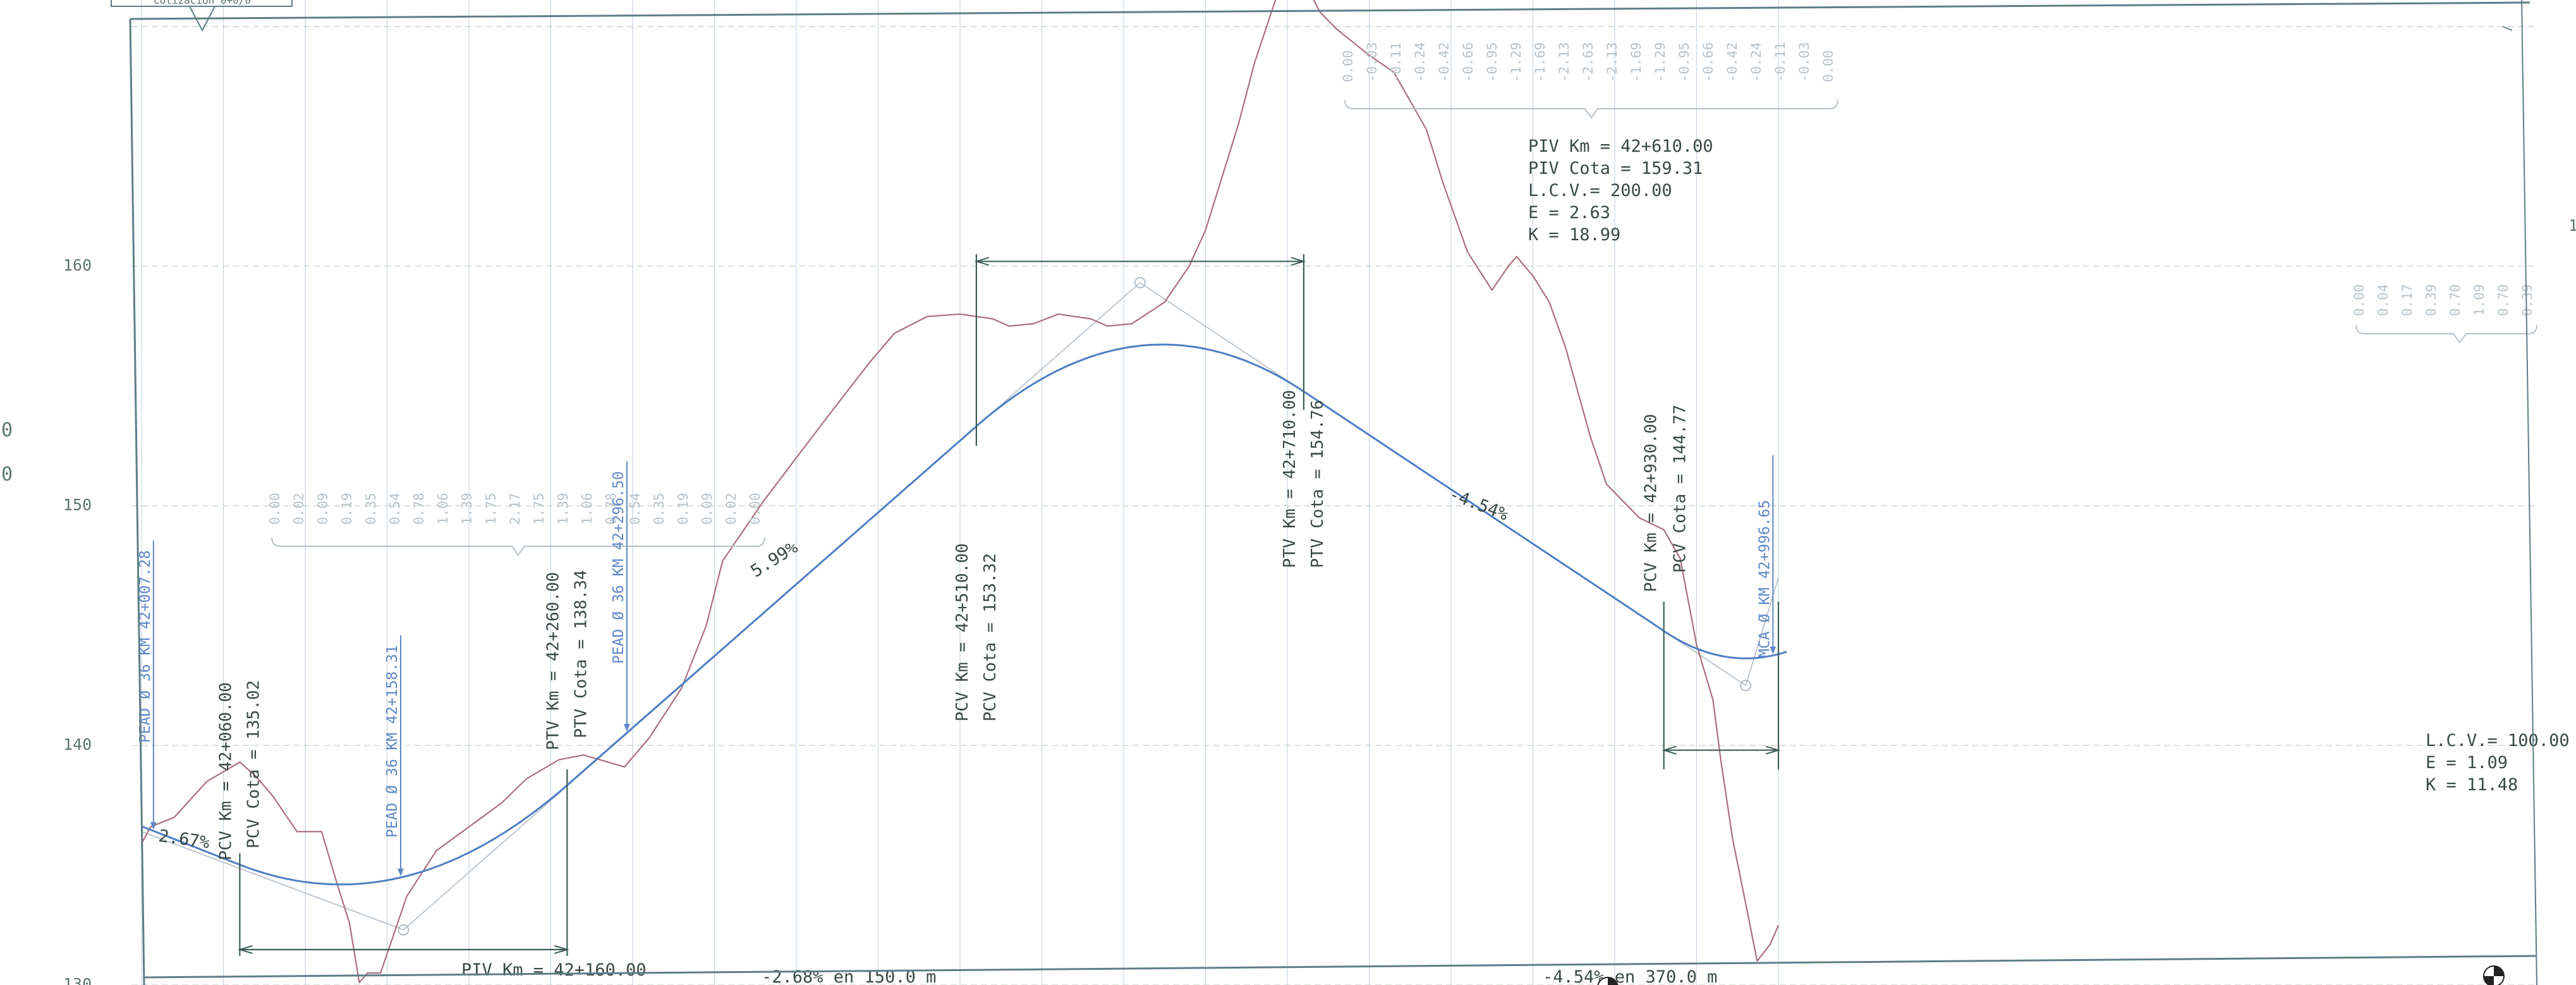  Describe the element at coordinates (78, 265) in the screenshot. I see `y-axis-label: 160` at that location.